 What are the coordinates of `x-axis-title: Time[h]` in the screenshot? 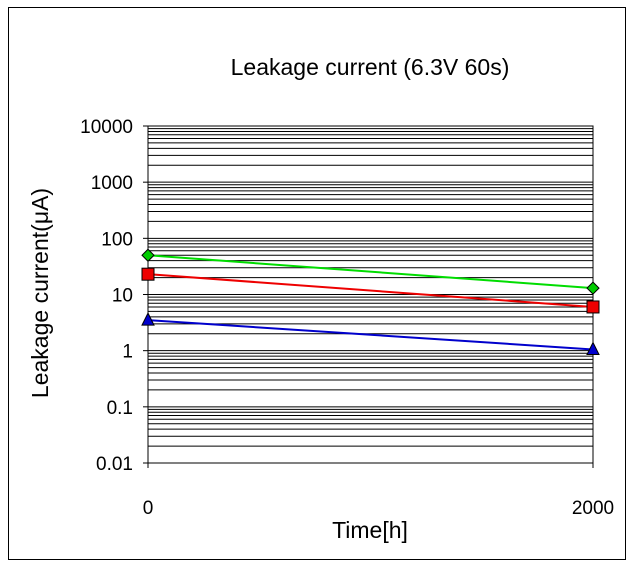 It's located at (370, 530).